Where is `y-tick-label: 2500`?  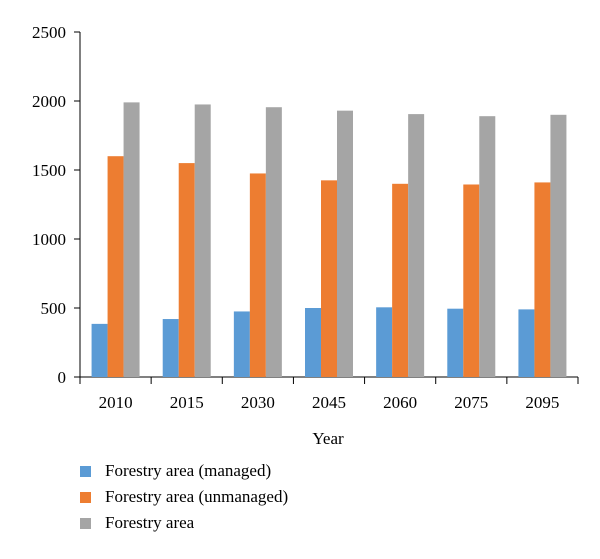
y-tick-label: 2500 is located at coordinates (49, 32).